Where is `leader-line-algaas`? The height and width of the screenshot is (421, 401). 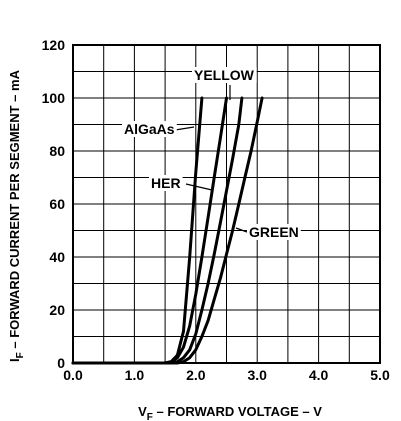
leader-line-algaas is located at coordinates (184, 128).